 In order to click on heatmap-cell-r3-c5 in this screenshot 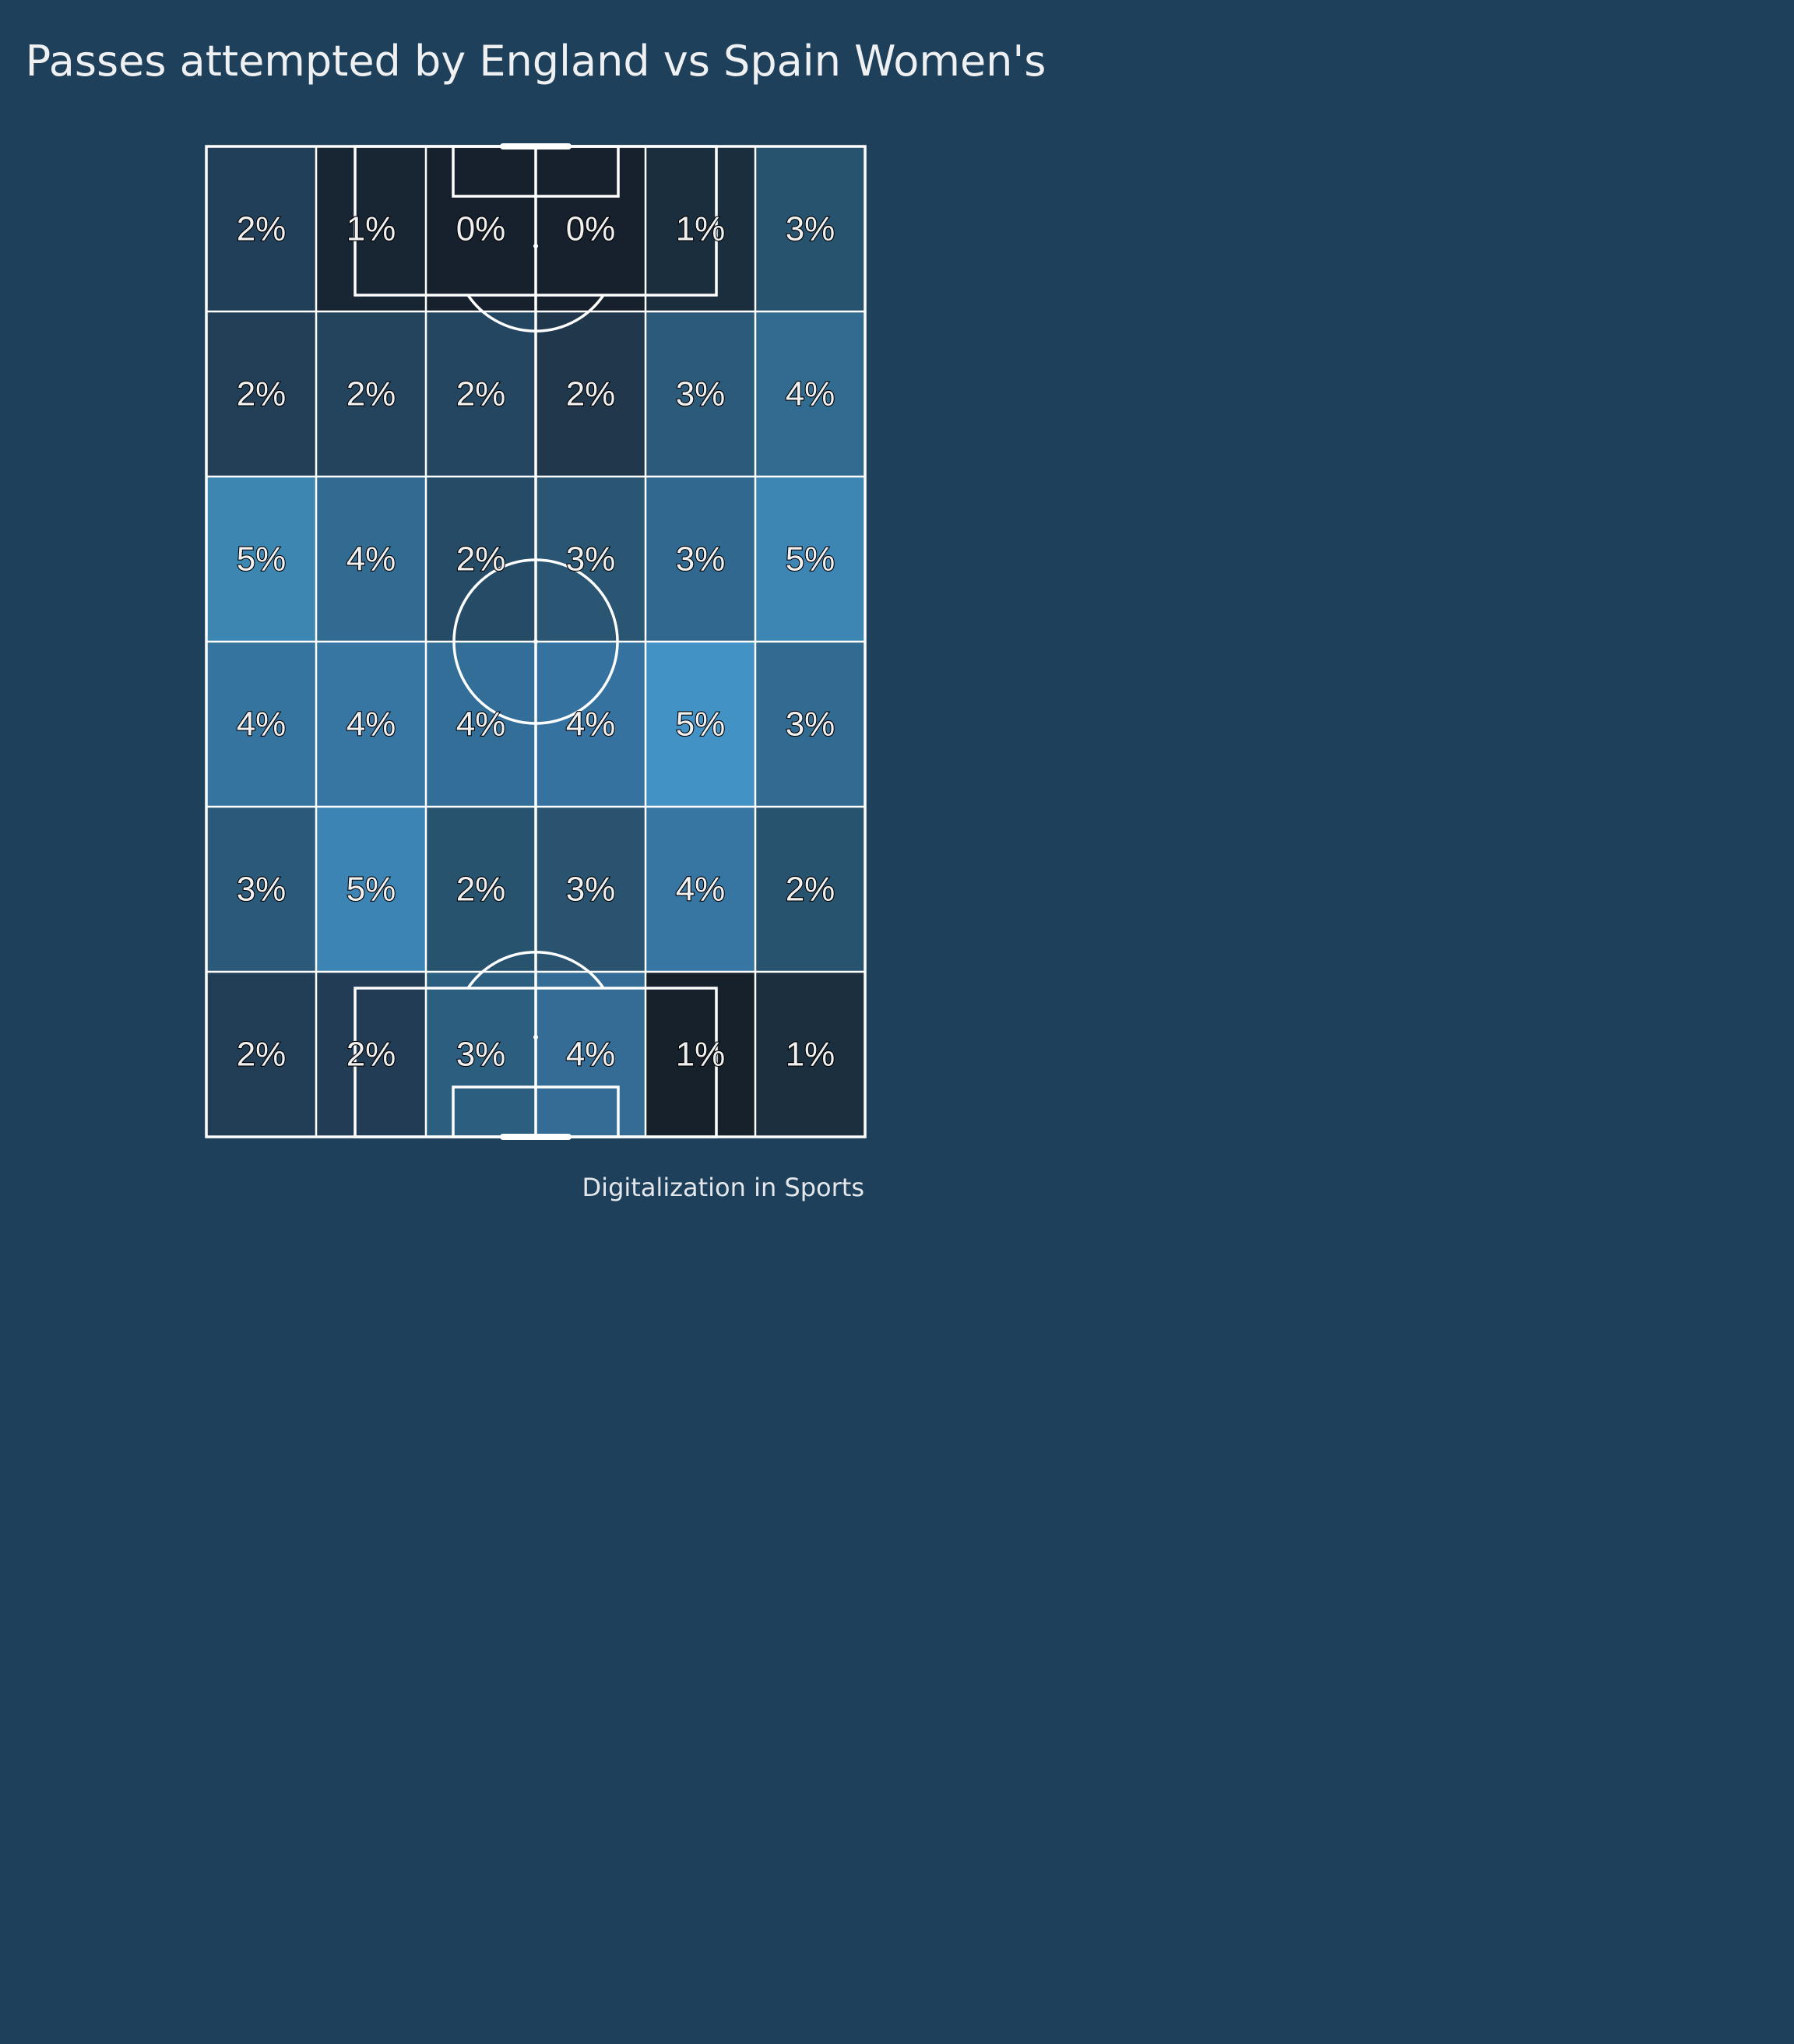, I will do `click(700, 559)`.